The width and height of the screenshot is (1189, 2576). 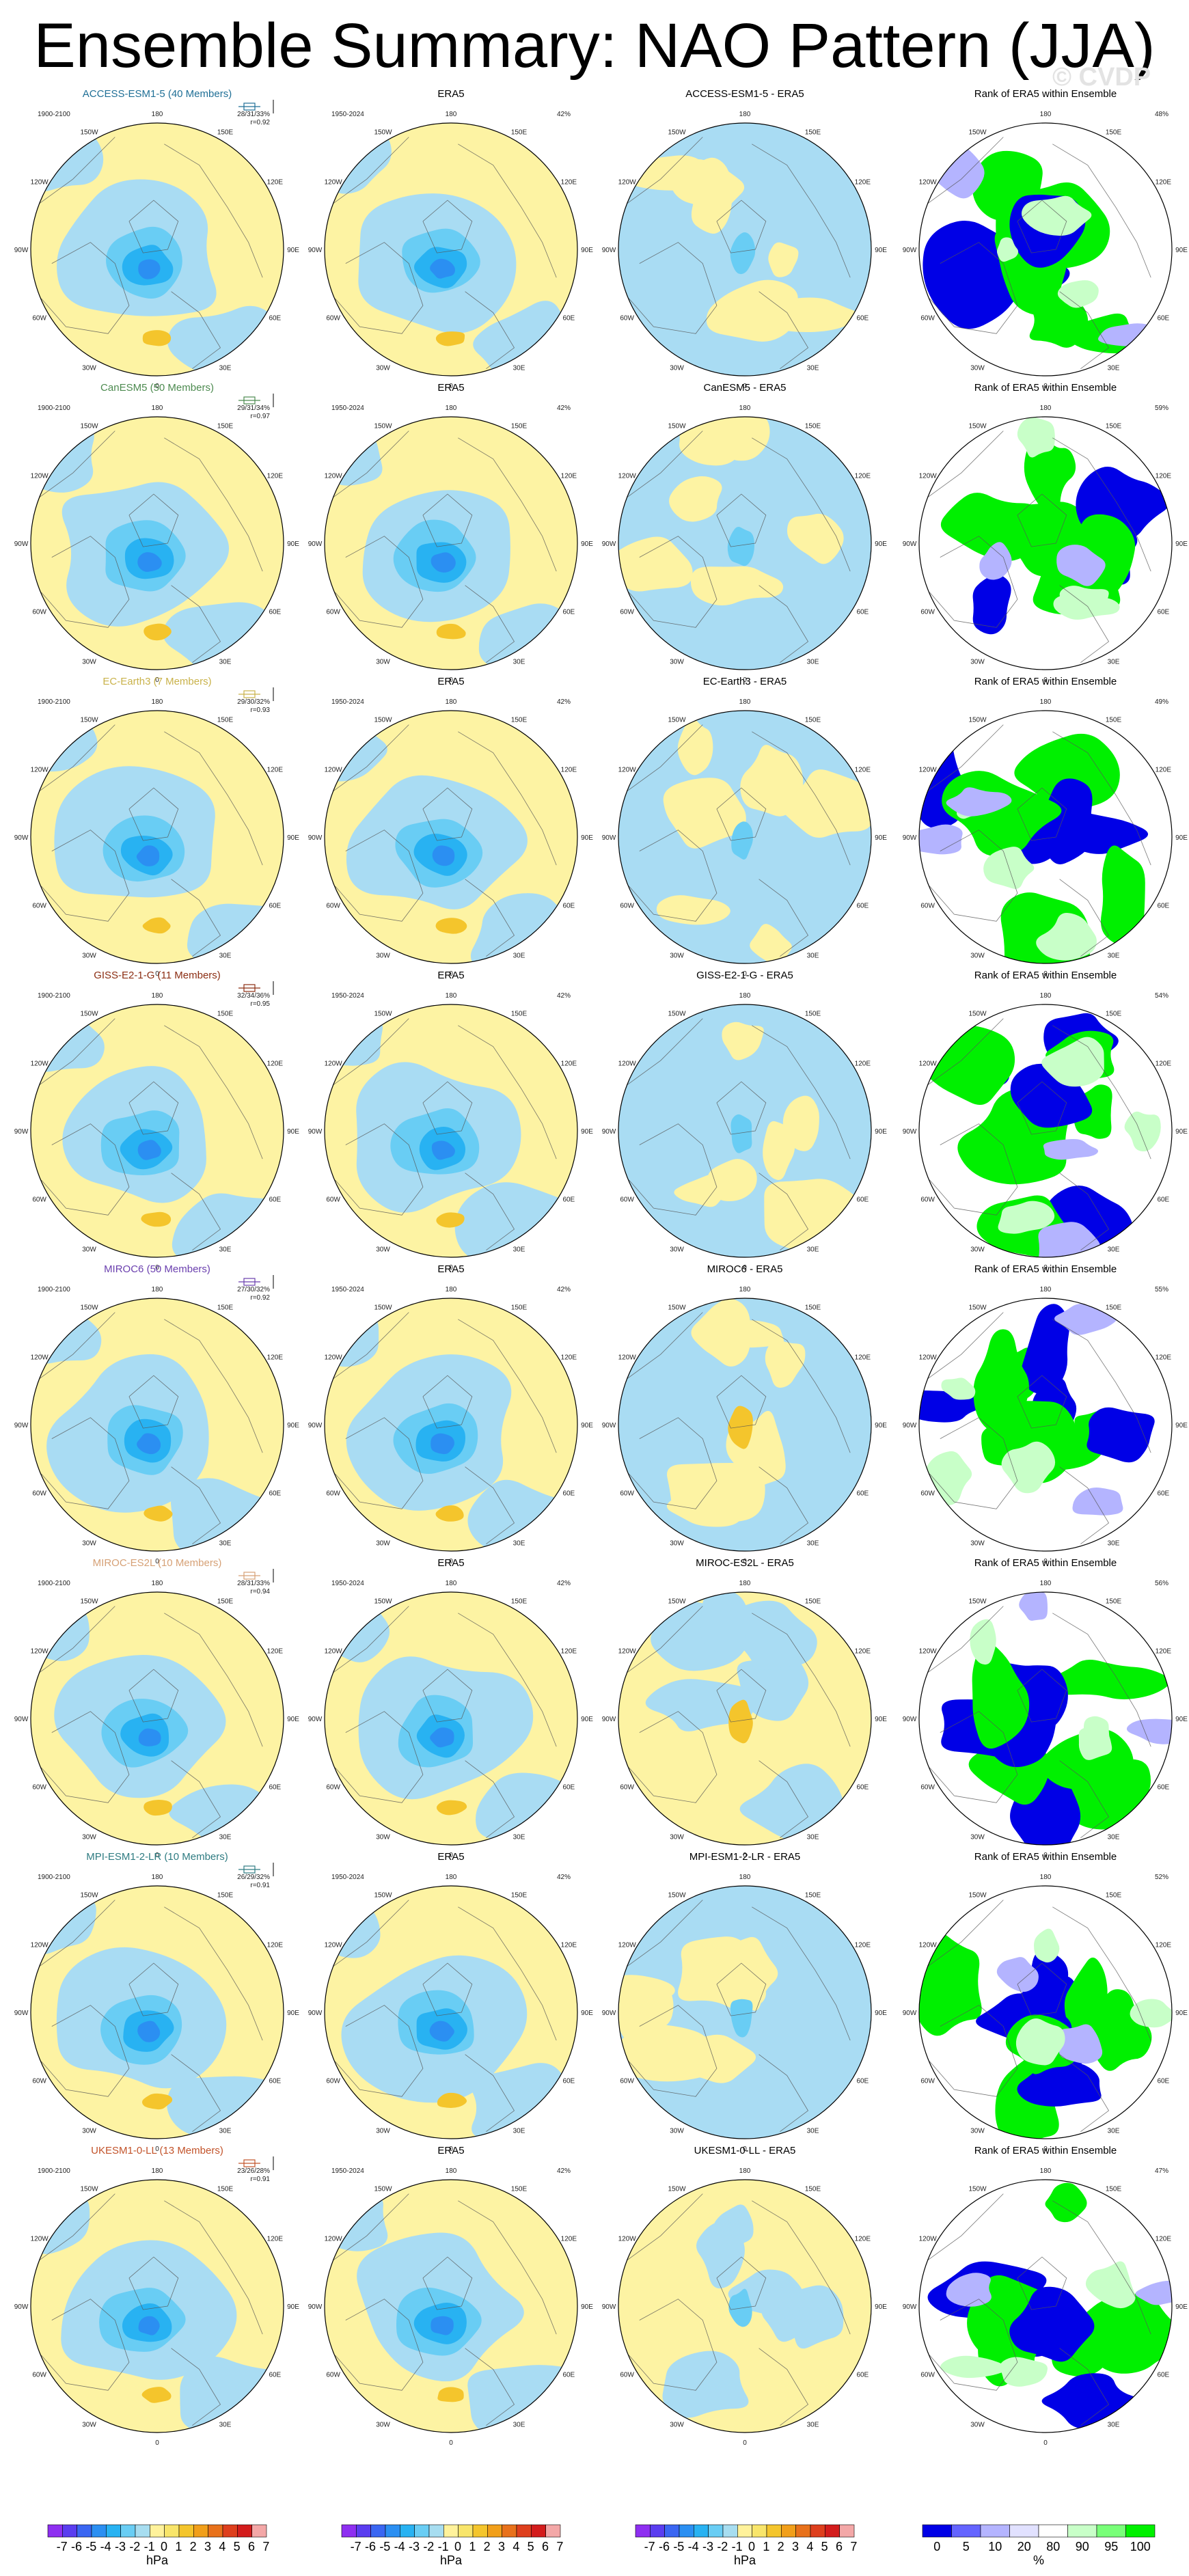 I want to click on colorbar-tick: 5, so click(x=237, y=2546).